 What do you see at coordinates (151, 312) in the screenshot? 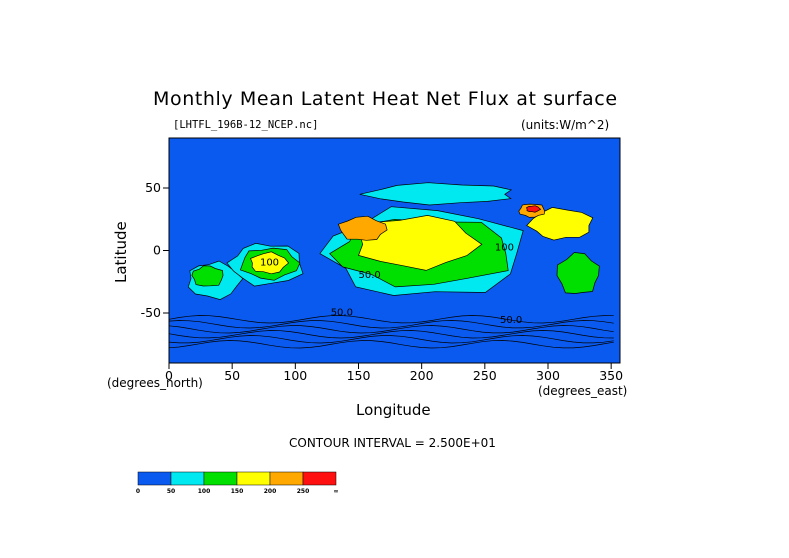
I see `y-tick-label: -50` at bounding box center [151, 312].